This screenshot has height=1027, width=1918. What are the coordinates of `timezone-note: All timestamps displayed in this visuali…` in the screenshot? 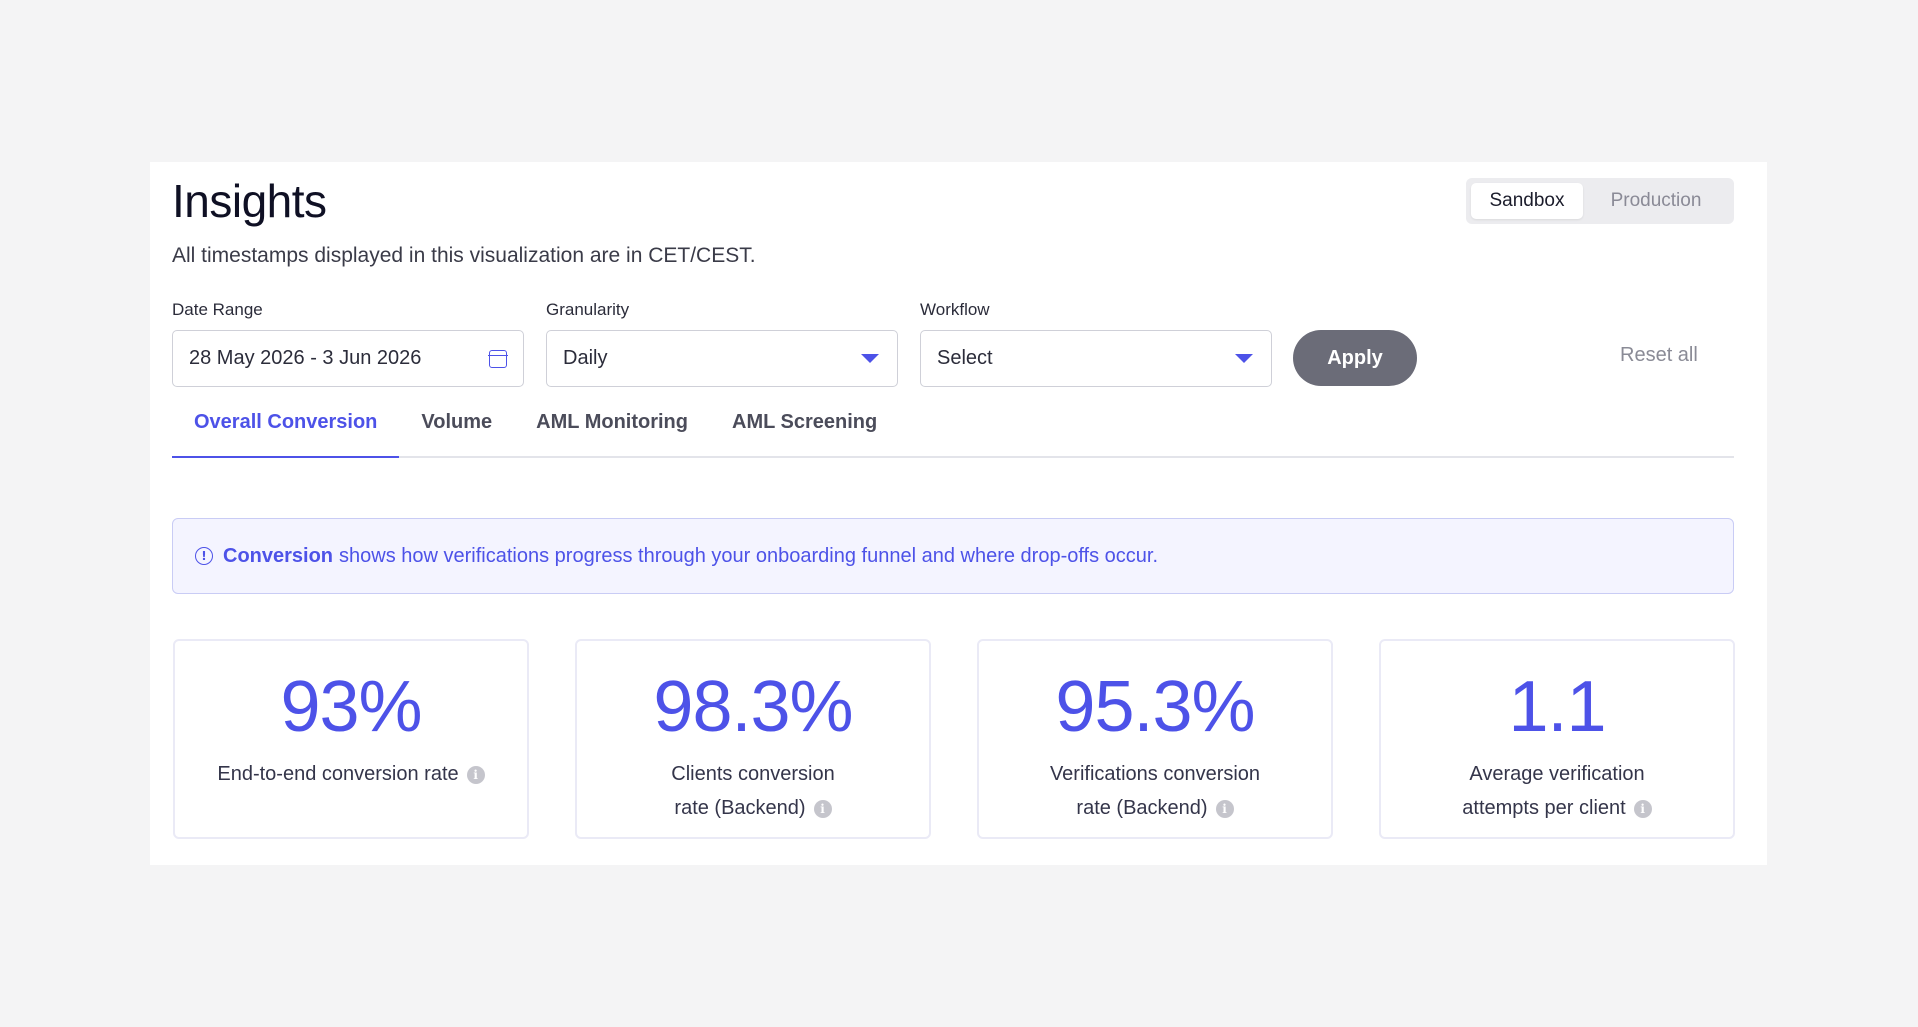 It's located at (464, 255).